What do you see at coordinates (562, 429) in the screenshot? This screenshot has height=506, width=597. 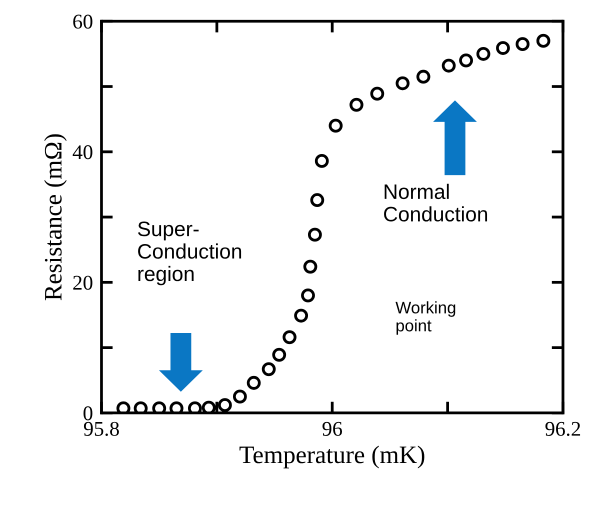 I see `x-tick-label: 96.2` at bounding box center [562, 429].